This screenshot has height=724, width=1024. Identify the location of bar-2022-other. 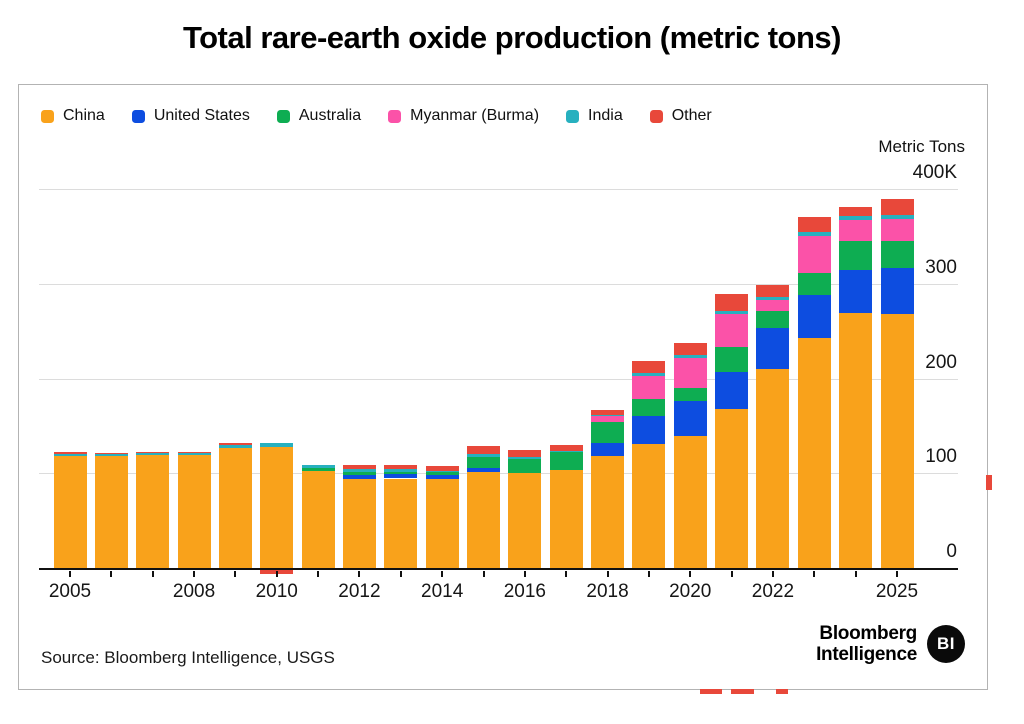
(773, 291).